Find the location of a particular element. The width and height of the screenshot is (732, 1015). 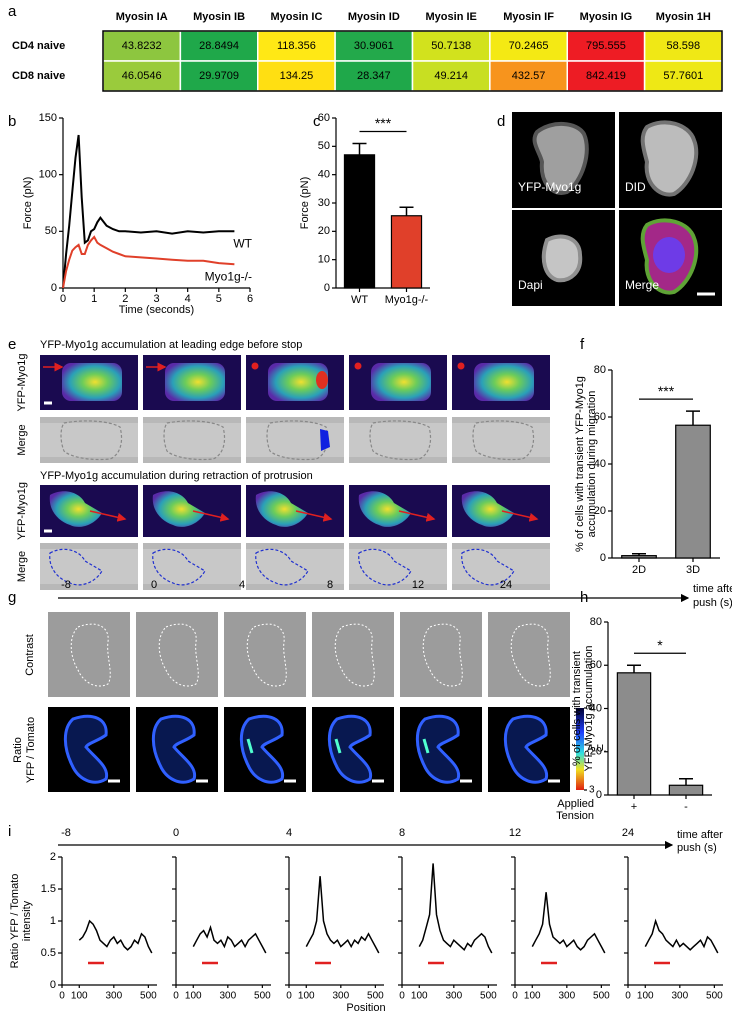

cell-value: 118.356 is located at coordinates (296, 46).